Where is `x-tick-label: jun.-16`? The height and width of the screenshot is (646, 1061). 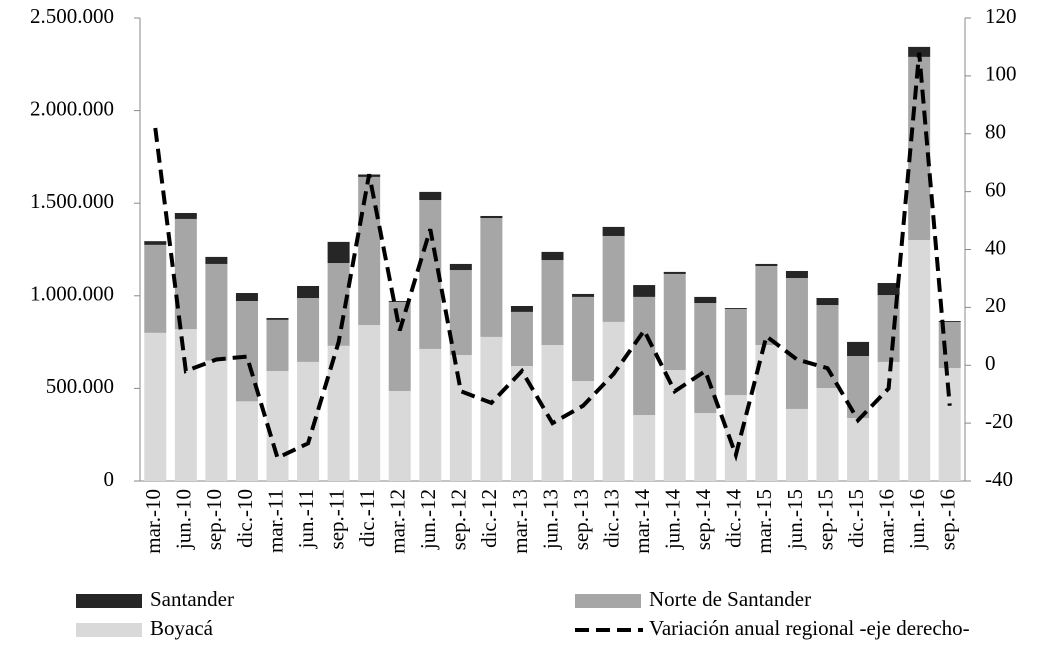
x-tick-label: jun.-16 is located at coordinates (917, 519).